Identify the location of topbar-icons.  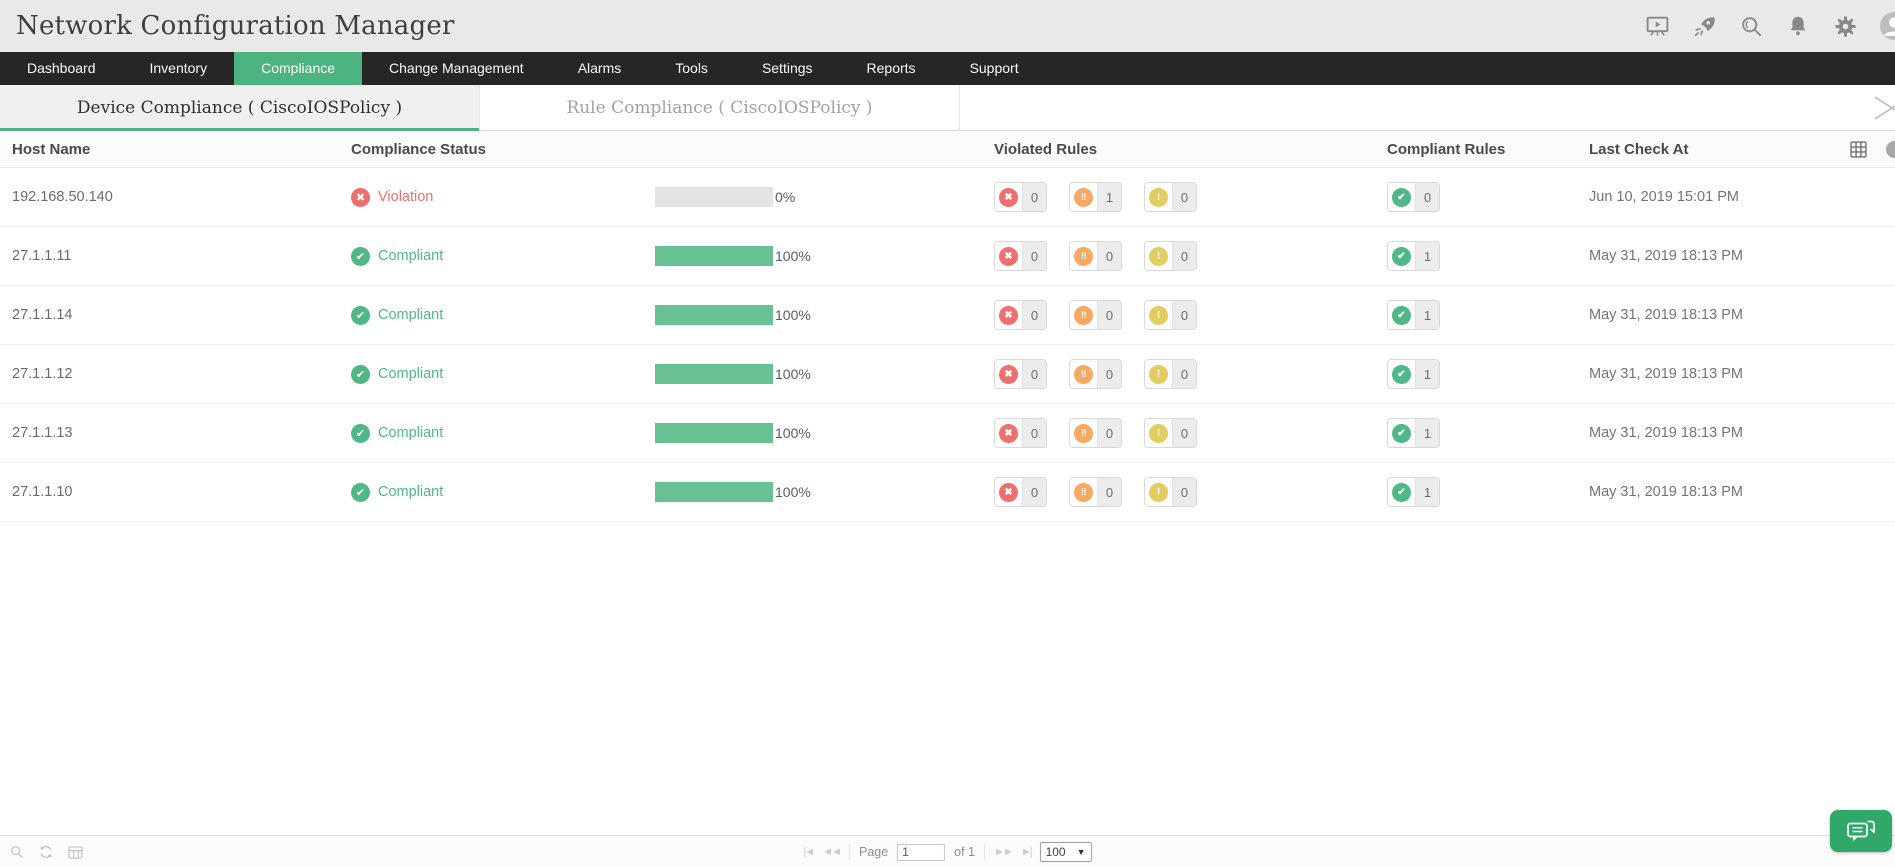
(1769, 26).